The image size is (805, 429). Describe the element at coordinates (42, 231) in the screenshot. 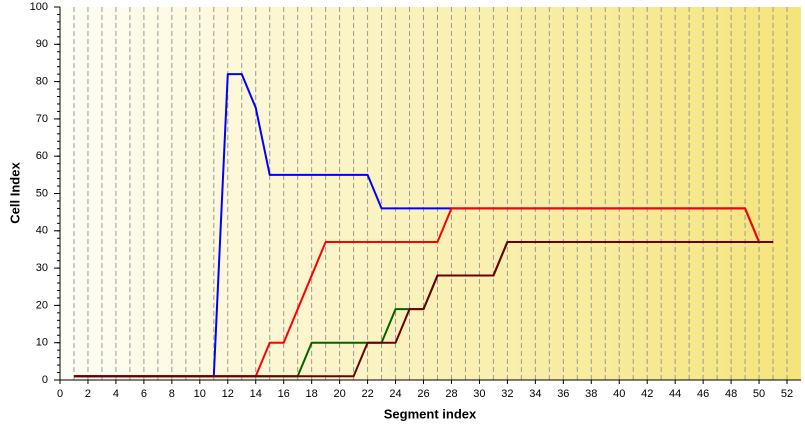

I see `y-tick-label: 40` at that location.